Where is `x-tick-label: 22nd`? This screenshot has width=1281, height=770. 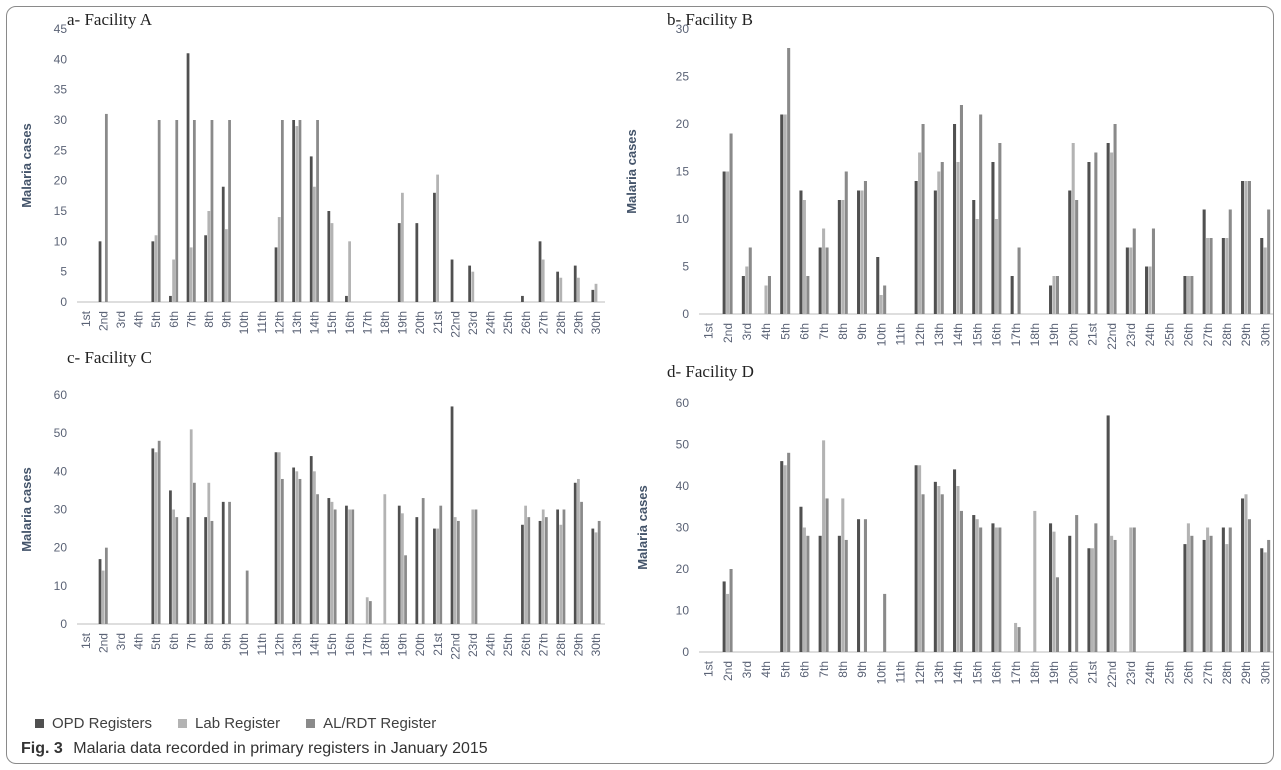
x-tick-label: 22nd is located at coordinates (455, 646).